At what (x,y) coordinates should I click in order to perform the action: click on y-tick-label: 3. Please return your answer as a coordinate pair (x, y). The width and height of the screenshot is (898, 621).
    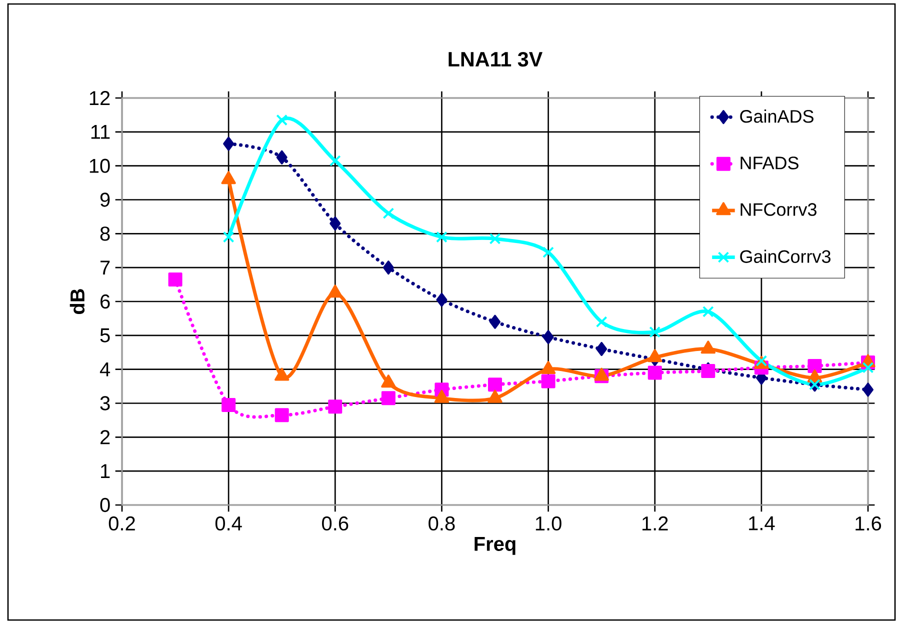
    Looking at the image, I should click on (105, 403).